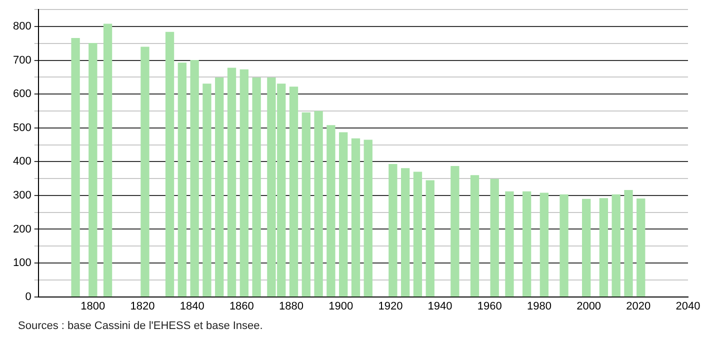  Describe the element at coordinates (22, 195) in the screenshot. I see `y-tick-label: 300` at that location.